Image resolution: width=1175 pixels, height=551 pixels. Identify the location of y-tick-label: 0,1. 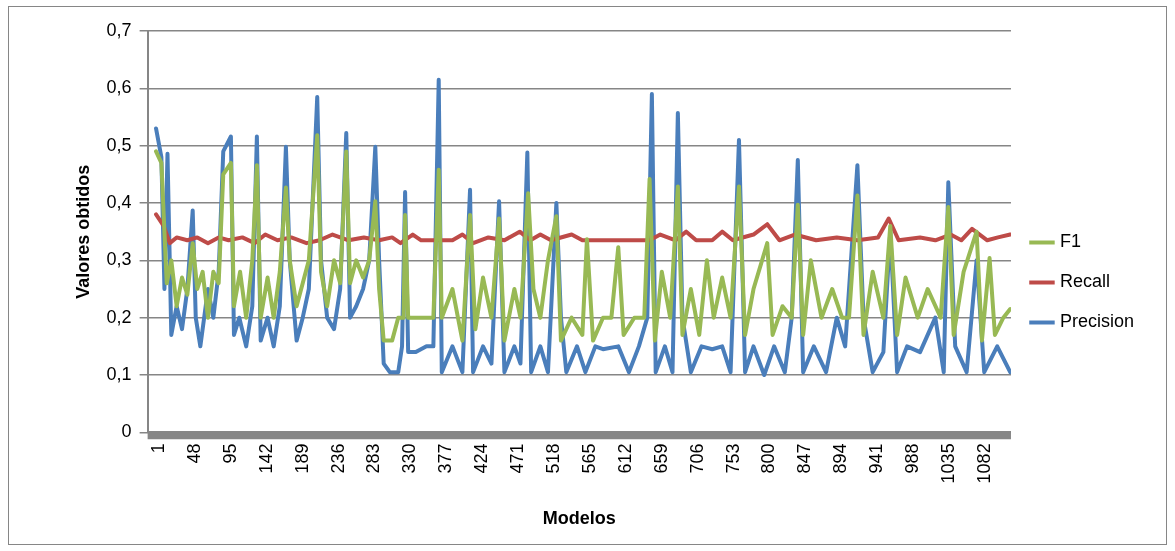
(119, 373).